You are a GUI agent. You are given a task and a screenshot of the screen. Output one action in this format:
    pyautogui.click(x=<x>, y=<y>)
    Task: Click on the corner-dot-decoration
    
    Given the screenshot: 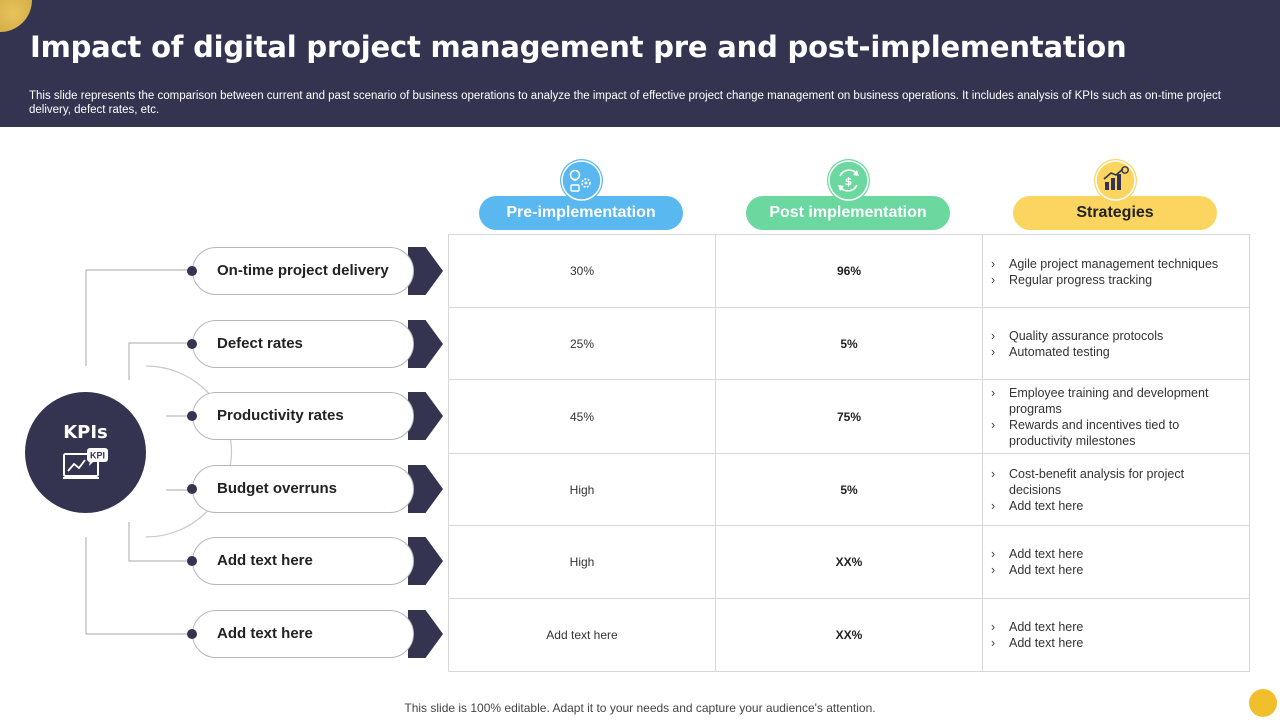 What is the action you would take?
    pyautogui.click(x=1263, y=703)
    